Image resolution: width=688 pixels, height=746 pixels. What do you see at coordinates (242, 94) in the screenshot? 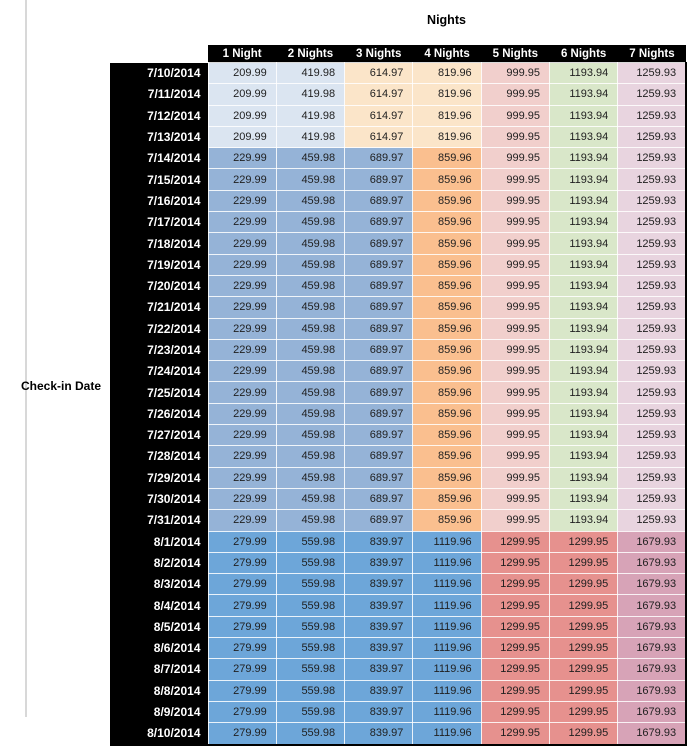
I see `price-cell: 209.99` at bounding box center [242, 94].